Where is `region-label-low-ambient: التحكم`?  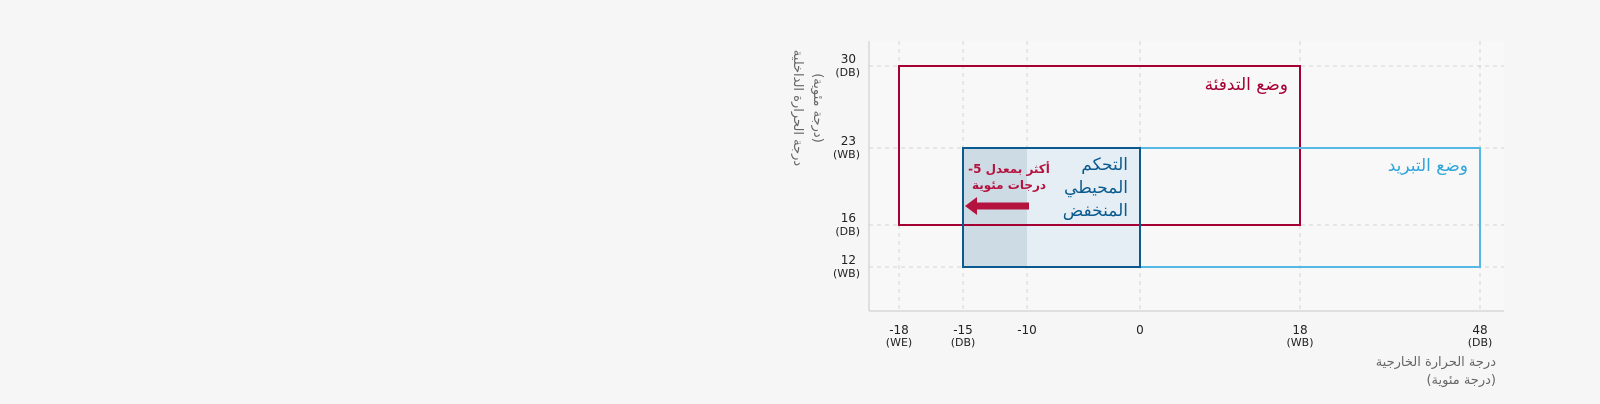 region-label-low-ambient: التحكم is located at coordinates (1104, 165).